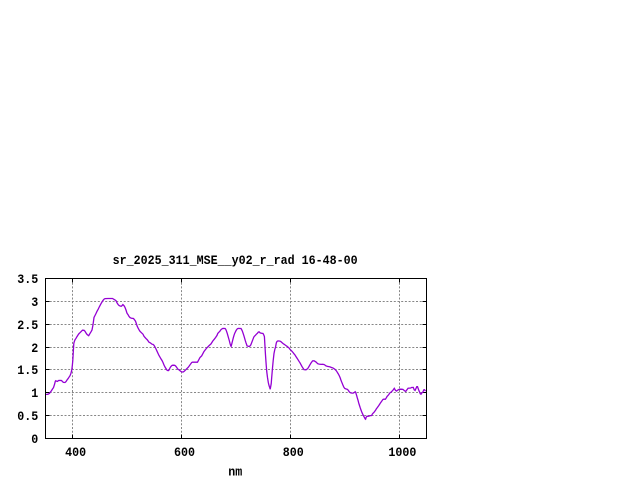  What do you see at coordinates (293, 452) in the screenshot?
I see `svg-text: 800` at bounding box center [293, 452].